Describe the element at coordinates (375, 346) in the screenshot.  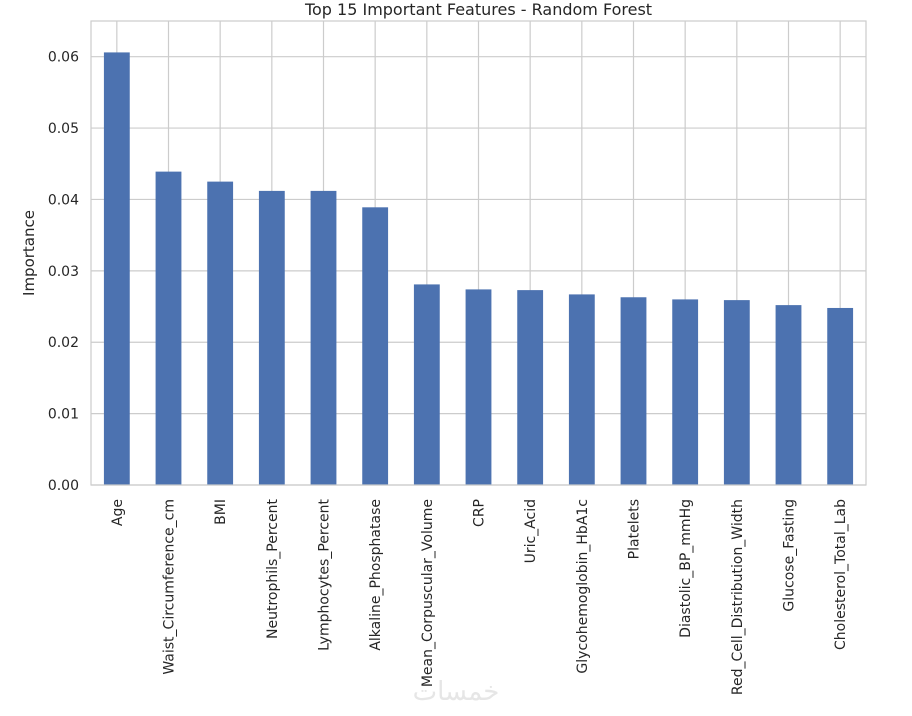
I see `bar-alkaline-phosphatase` at that location.